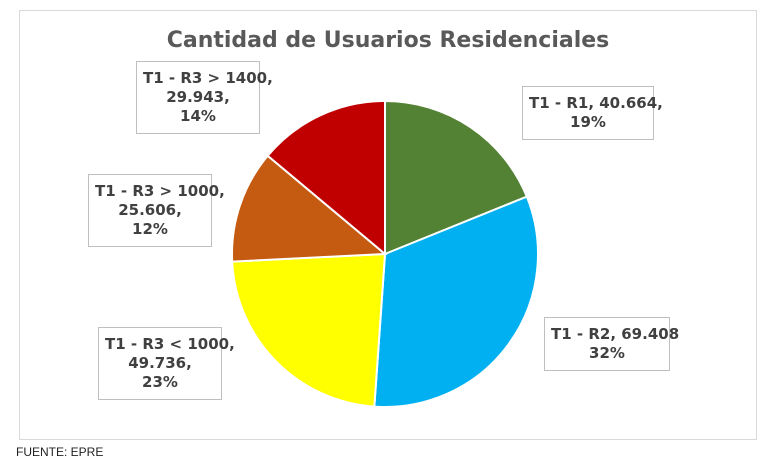 This screenshot has width=768, height=463. What do you see at coordinates (198, 97) in the screenshot?
I see `data-label-line: 29.943,` at bounding box center [198, 97].